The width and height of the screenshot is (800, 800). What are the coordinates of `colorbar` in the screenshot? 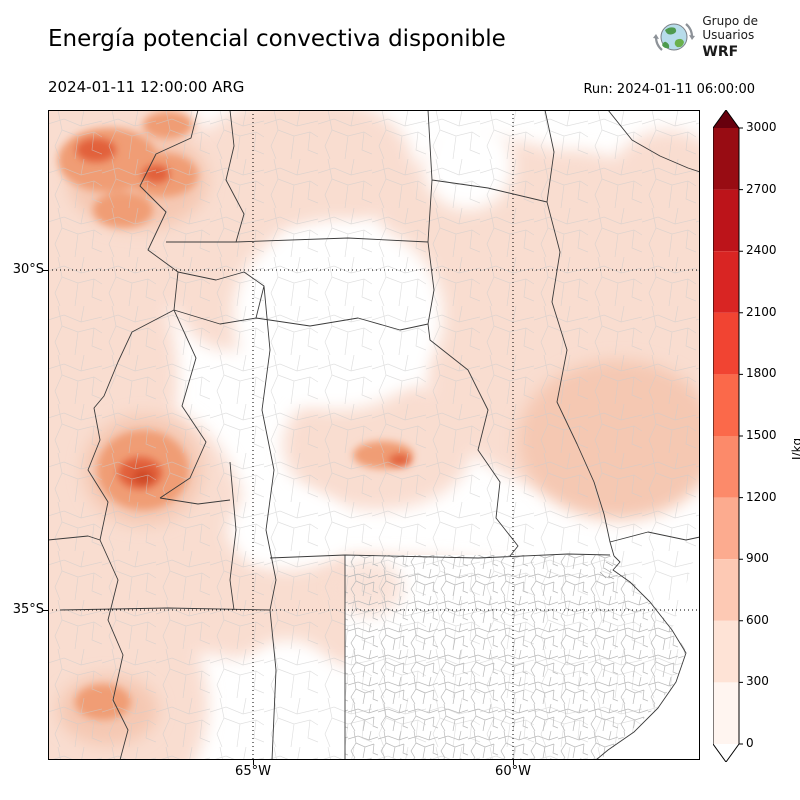 It's located at (728, 436).